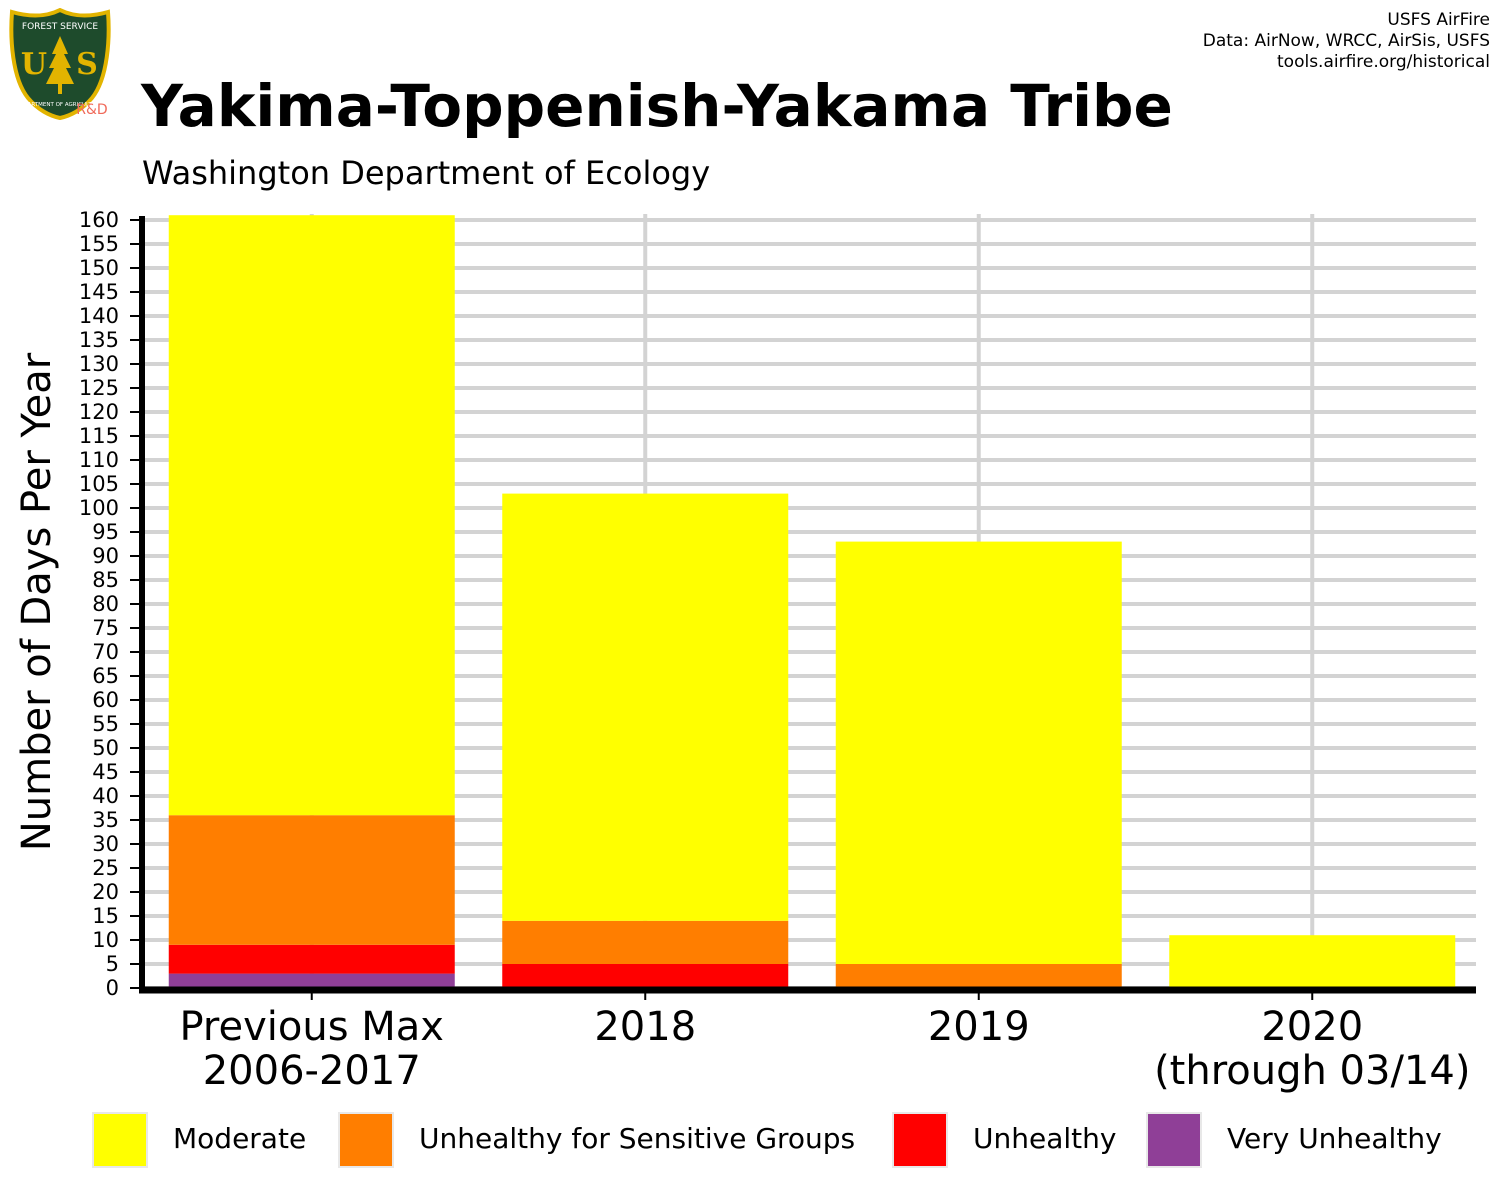 The height and width of the screenshot is (1200, 1500). I want to click on x-tick-label: 2020, so click(1312, 1027).